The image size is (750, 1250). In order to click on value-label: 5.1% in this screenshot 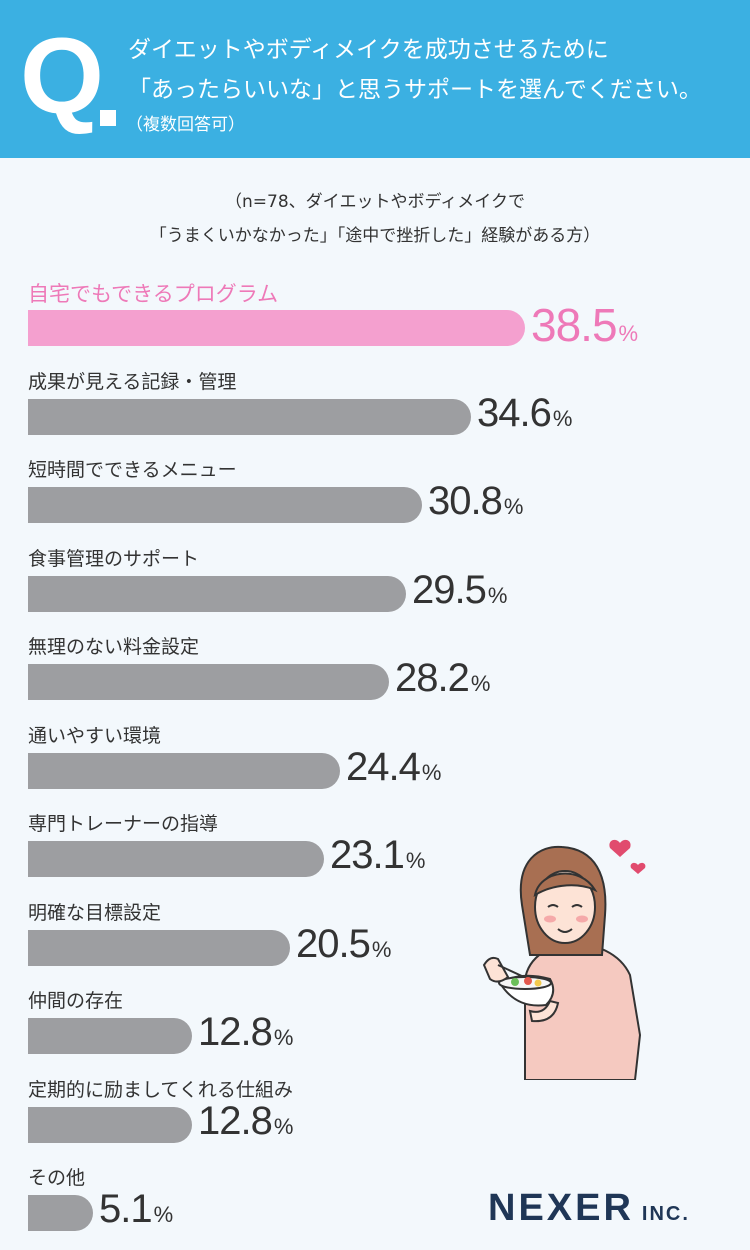, I will do `click(136, 1209)`.